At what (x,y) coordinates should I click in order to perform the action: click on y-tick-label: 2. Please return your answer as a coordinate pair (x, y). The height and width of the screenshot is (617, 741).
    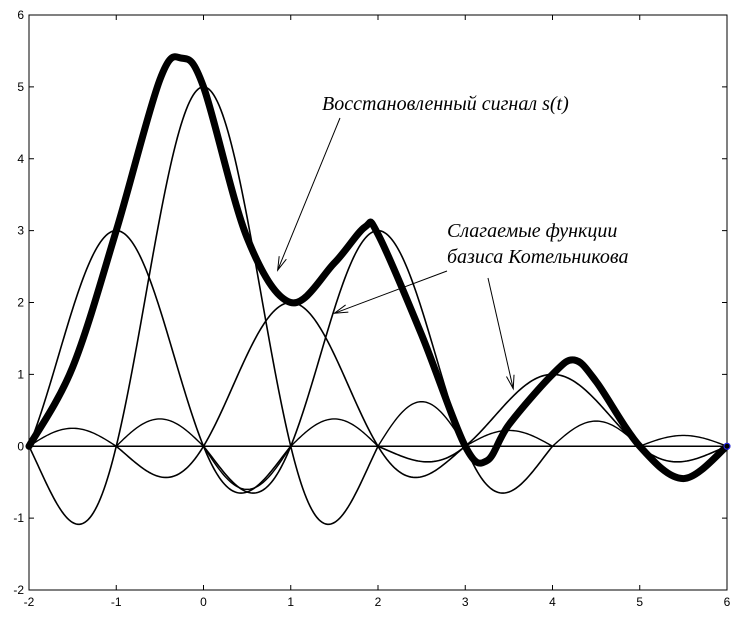
    Looking at the image, I should click on (20, 303).